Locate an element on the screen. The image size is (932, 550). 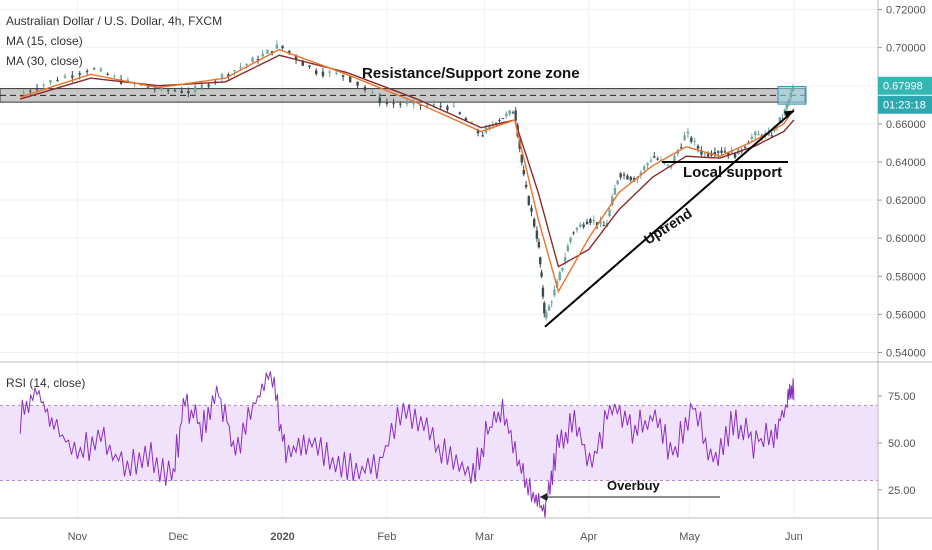
uptrend-arrowhead is located at coordinates (788, 114).